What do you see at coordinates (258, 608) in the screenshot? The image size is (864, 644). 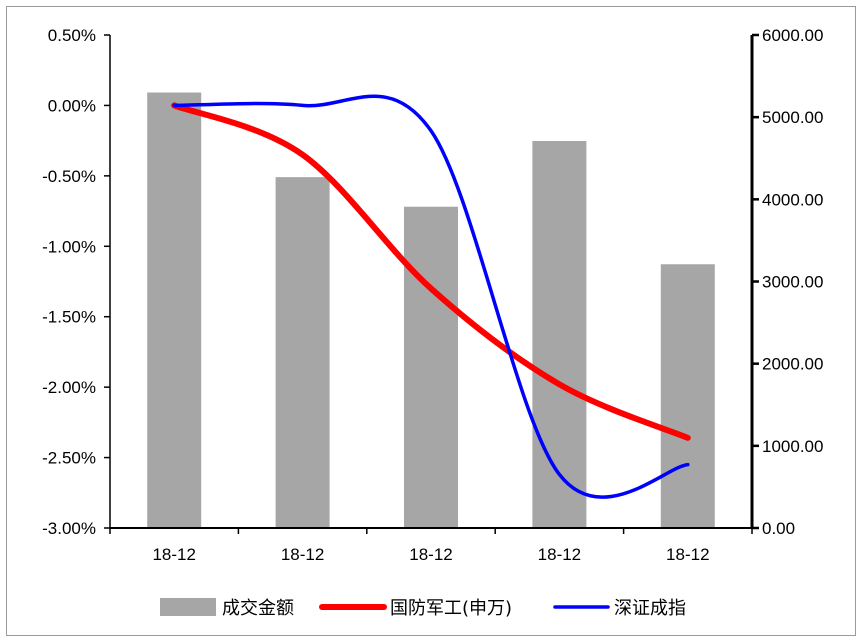 I see `legend-label: 成交金额` at bounding box center [258, 608].